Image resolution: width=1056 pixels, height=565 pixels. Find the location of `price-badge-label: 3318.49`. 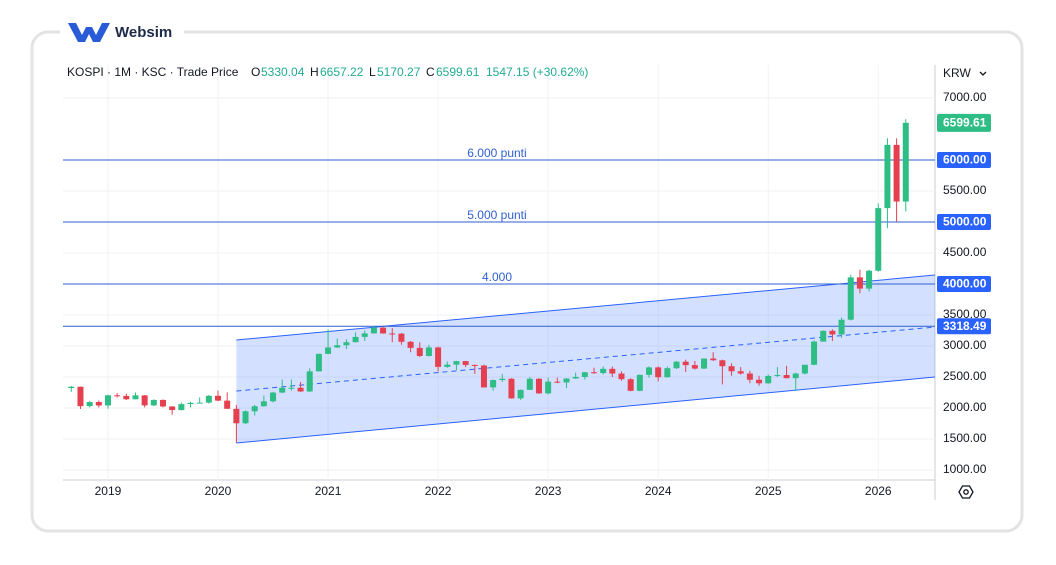

price-badge-label: 3318.49 is located at coordinates (965, 326).